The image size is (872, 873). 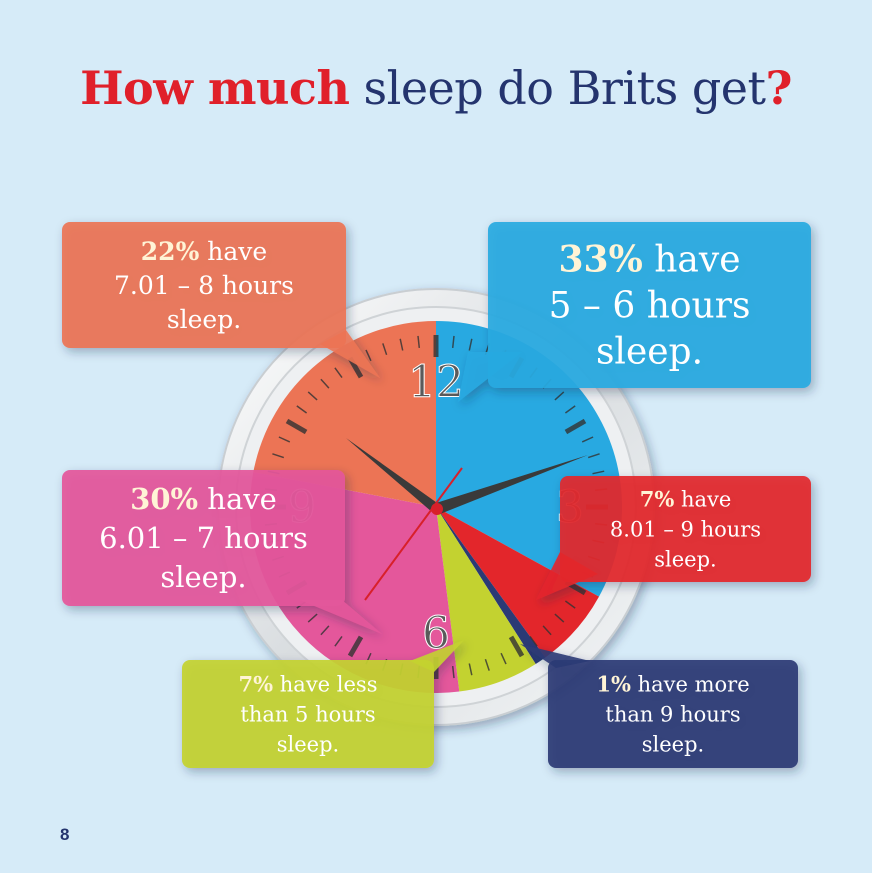 I want to click on bubble-tail, so click(x=341, y=617).